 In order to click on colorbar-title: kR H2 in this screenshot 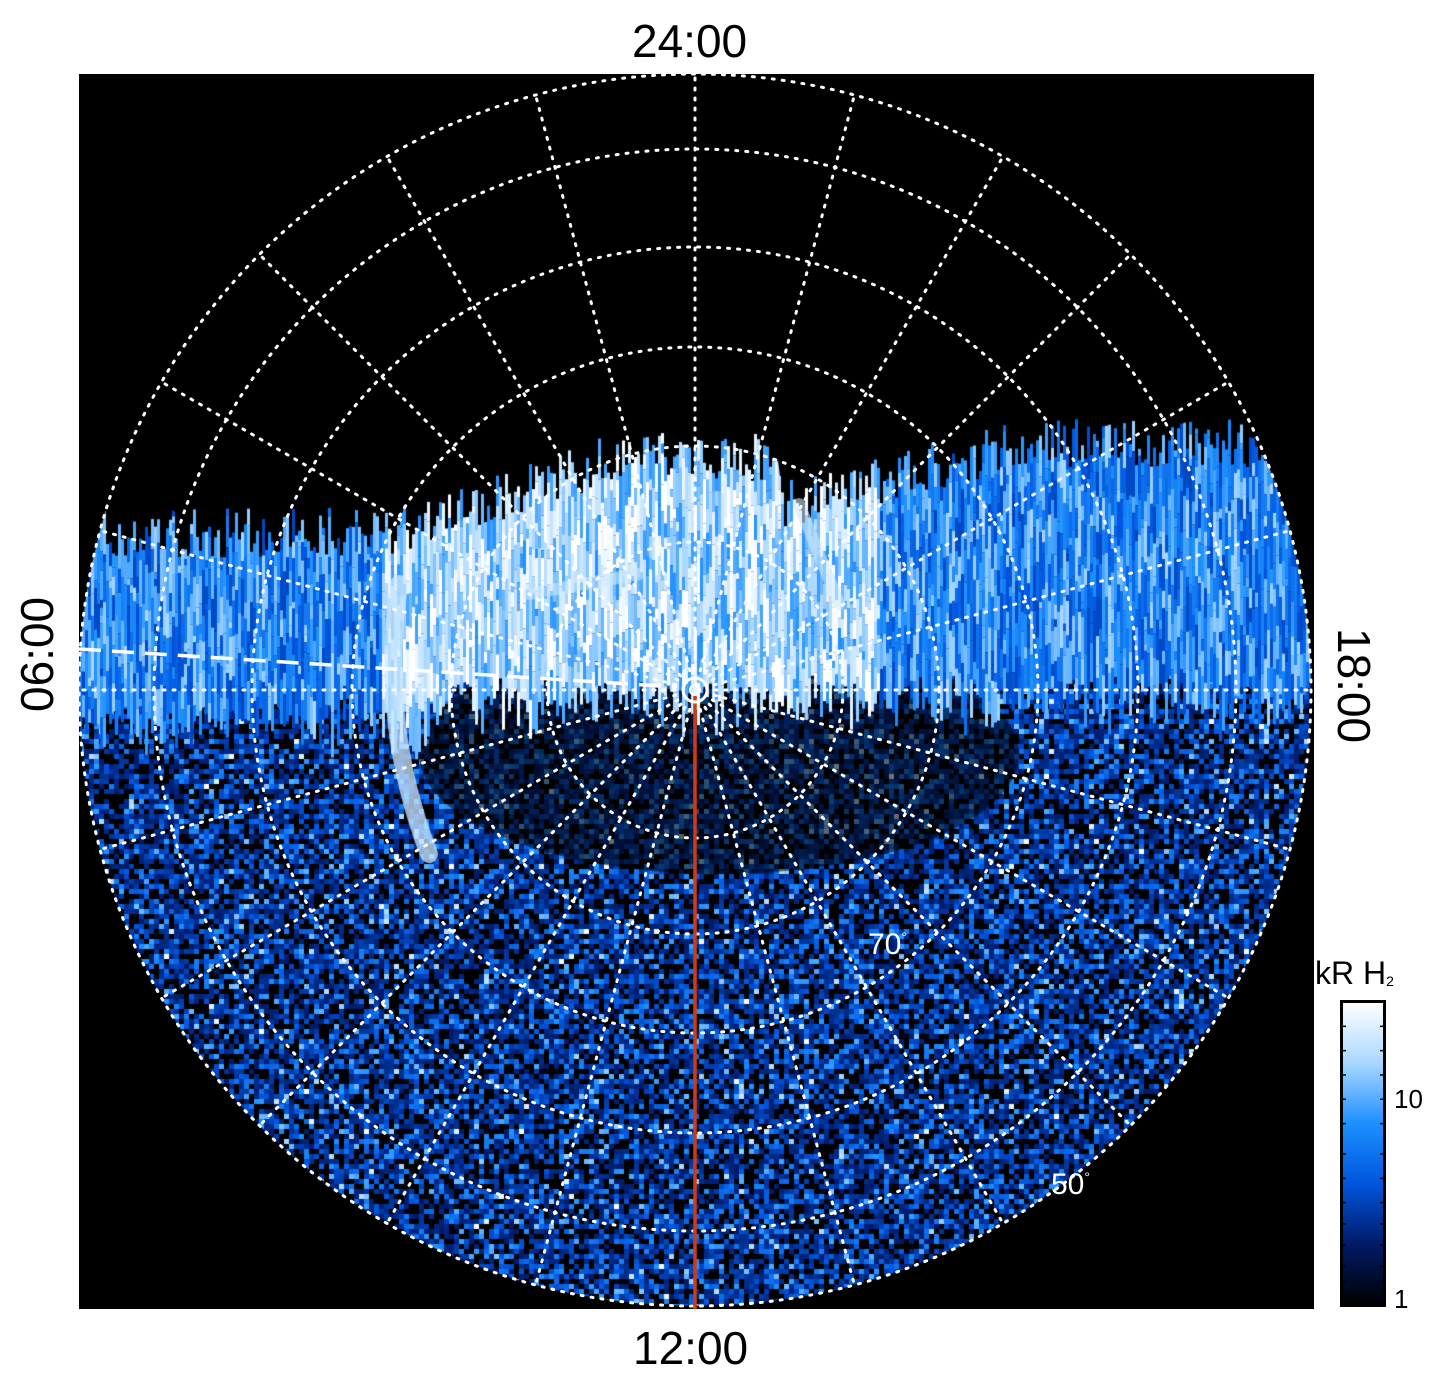, I will do `click(1354, 973)`.